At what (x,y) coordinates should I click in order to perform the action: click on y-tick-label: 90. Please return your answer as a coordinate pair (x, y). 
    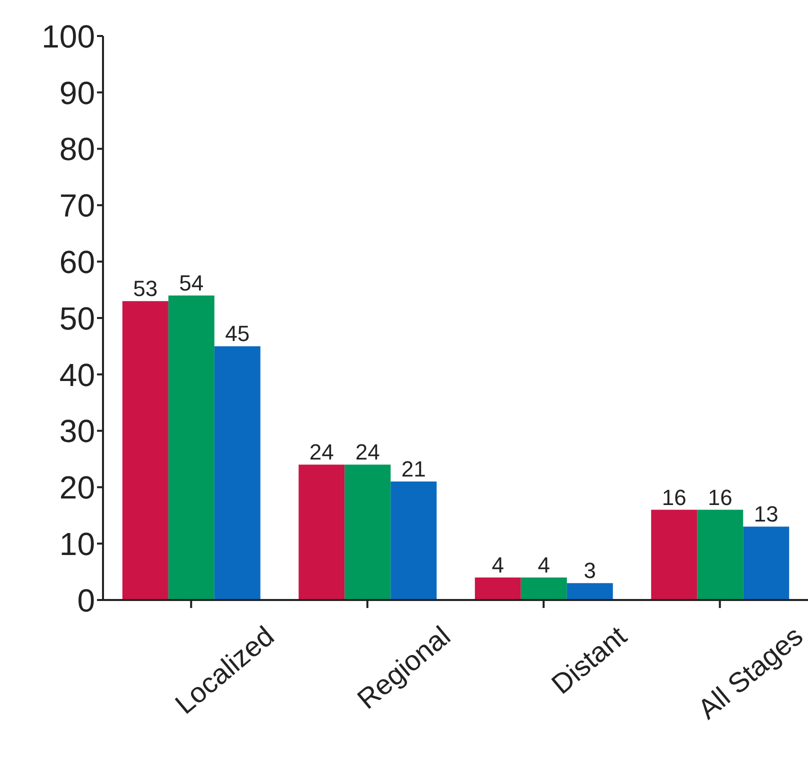
    Looking at the image, I should click on (77, 92).